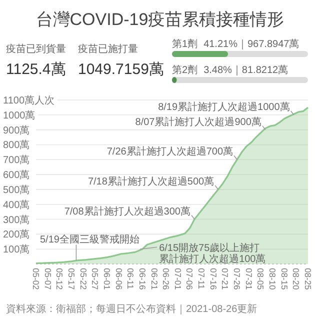 The height and width of the screenshot is (320, 320). I want to click on x-tick-label: 07-11, so click(201, 279).